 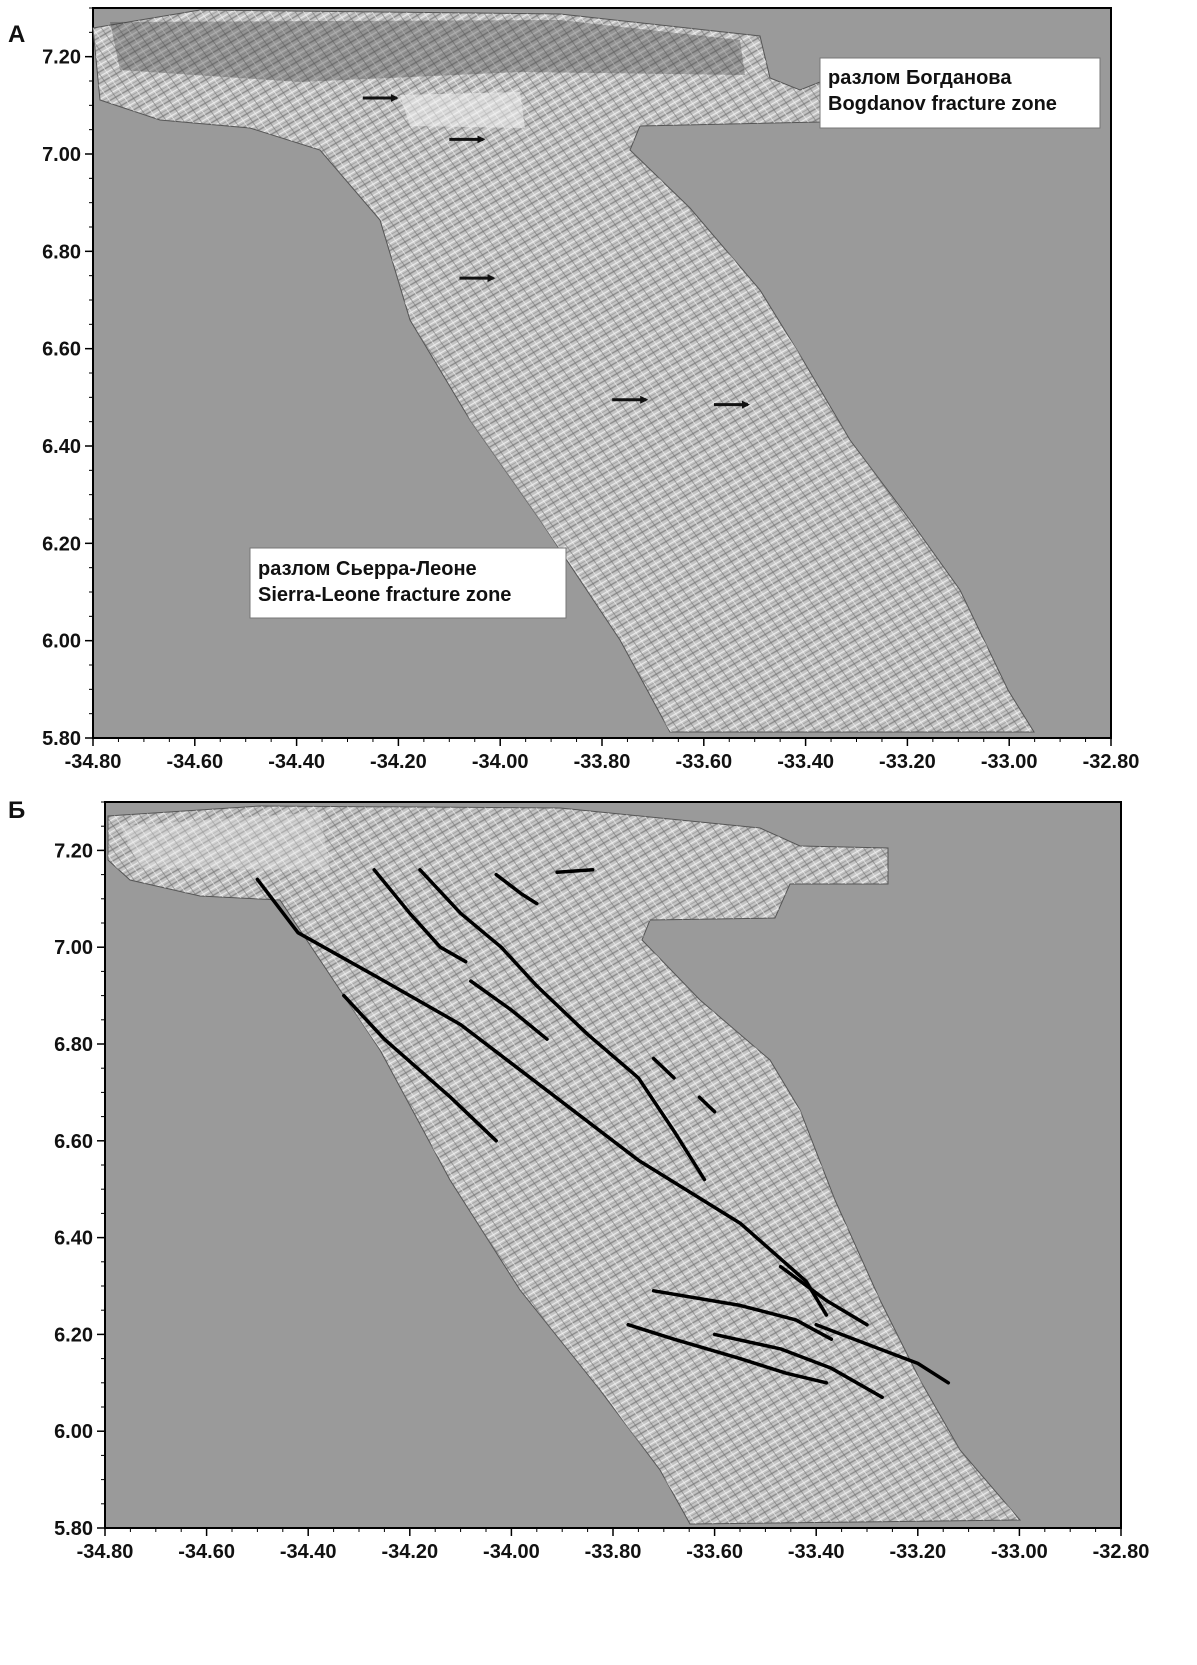 I want to click on panel-a-arrows, so click(x=556, y=251).